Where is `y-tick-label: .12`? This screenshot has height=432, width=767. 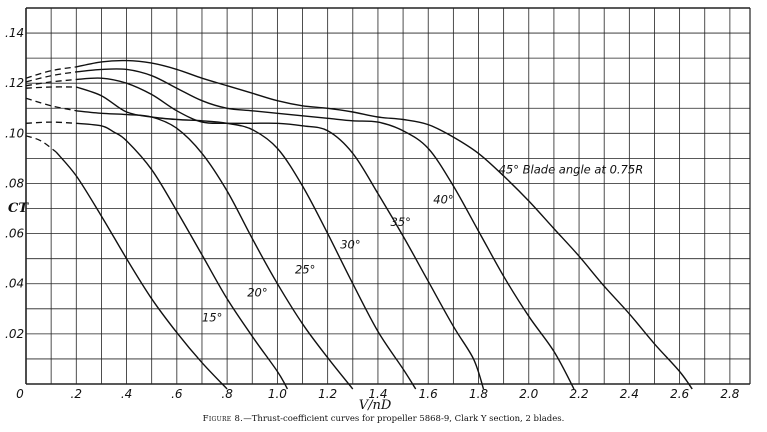 y-tick-label: .12 is located at coordinates (14, 83).